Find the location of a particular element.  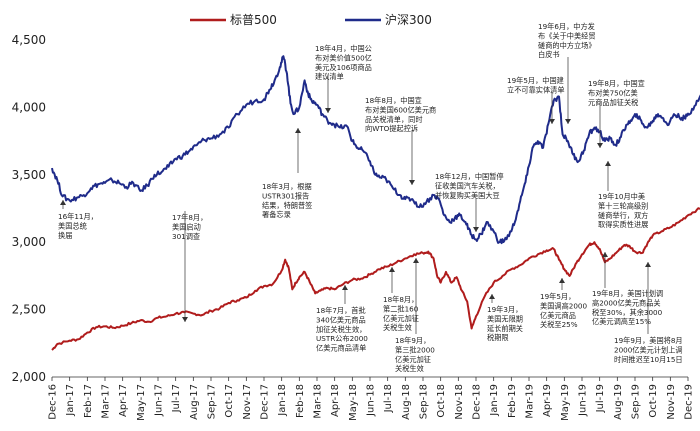

annotation-line: 19年8月，美国计划调 is located at coordinates (627, 293).